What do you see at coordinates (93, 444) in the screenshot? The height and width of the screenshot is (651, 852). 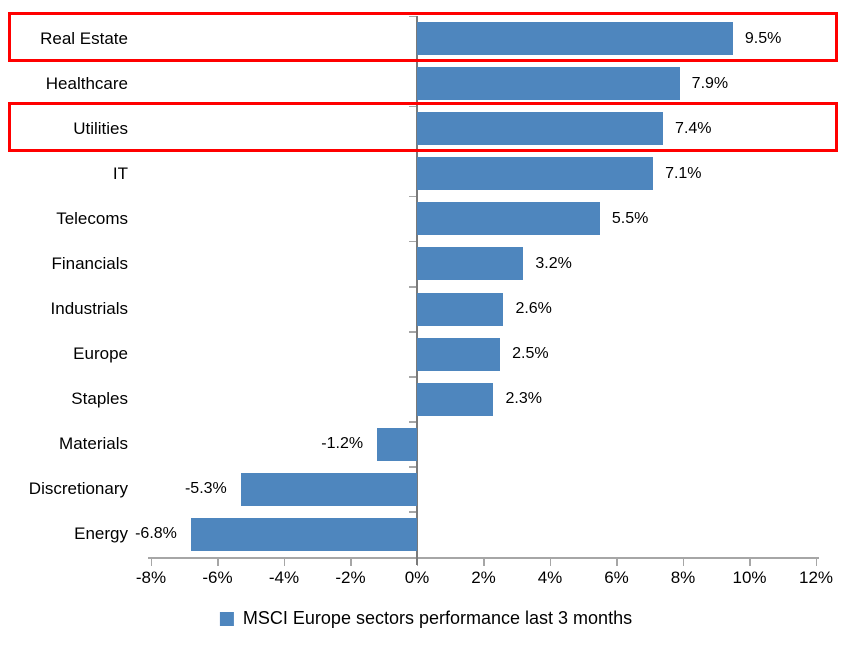 I see `category-label: Materials` at bounding box center [93, 444].